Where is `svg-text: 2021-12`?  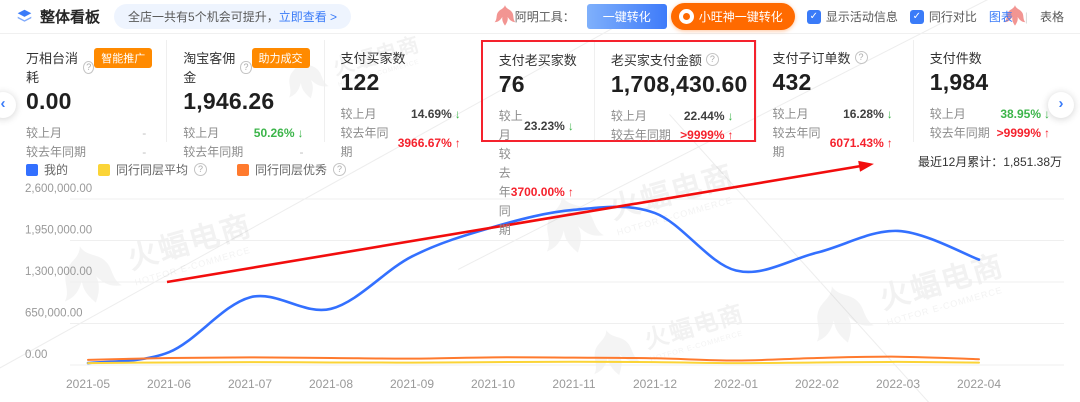 svg-text: 2021-12 is located at coordinates (655, 384).